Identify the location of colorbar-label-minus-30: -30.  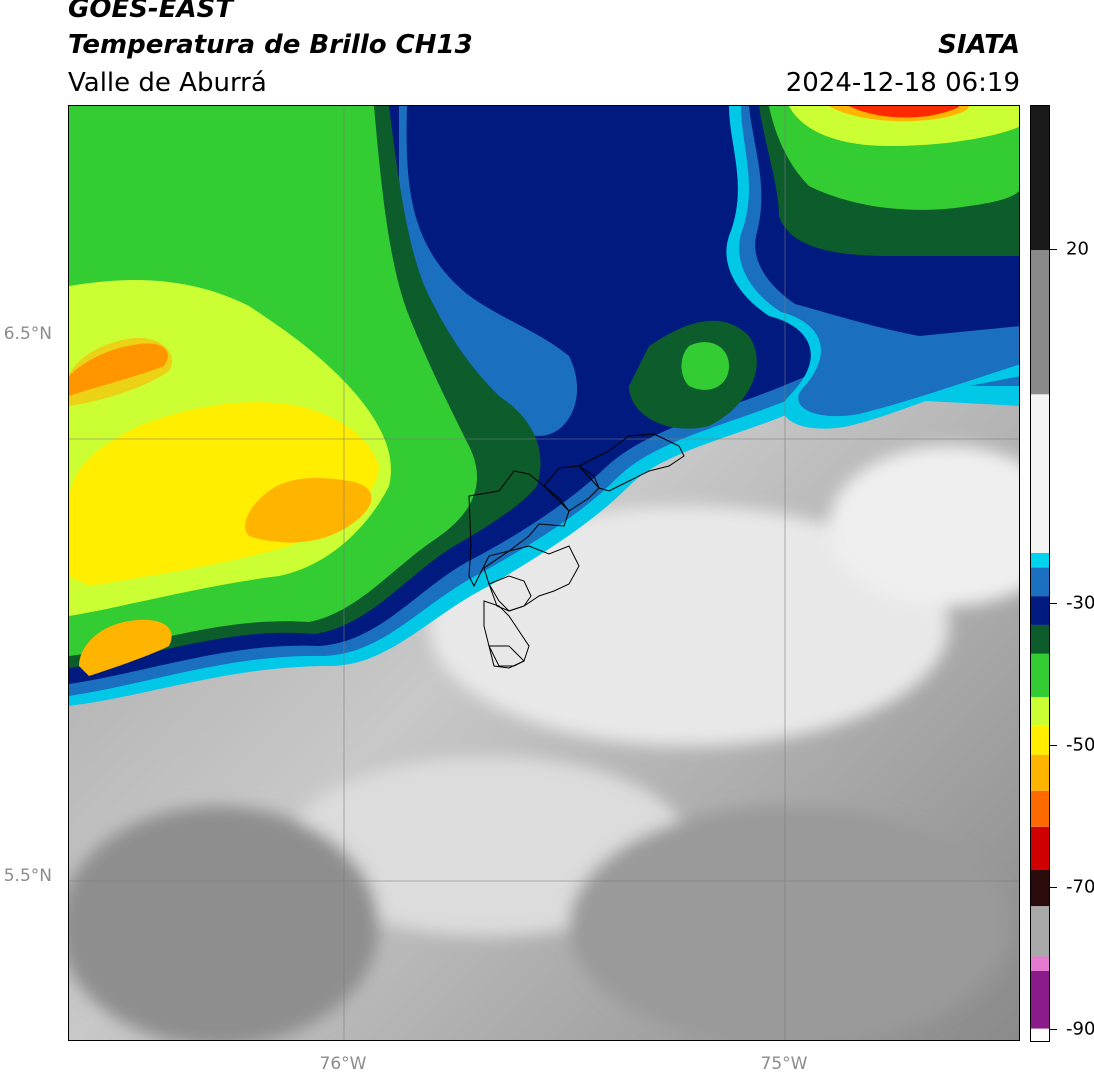
(1080, 603).